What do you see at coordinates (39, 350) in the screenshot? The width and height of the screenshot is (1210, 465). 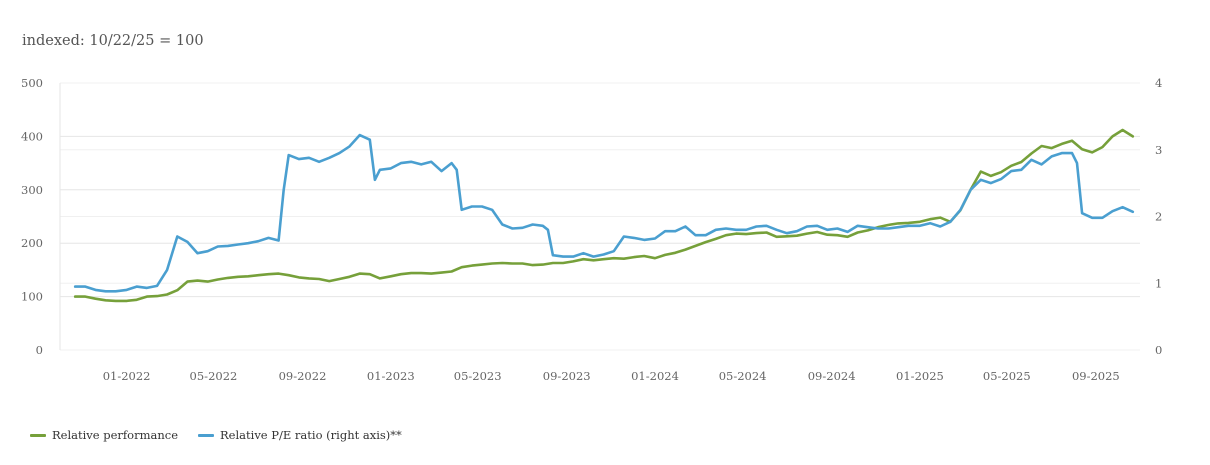 I see `y-left-tick-label: 0` at bounding box center [39, 350].